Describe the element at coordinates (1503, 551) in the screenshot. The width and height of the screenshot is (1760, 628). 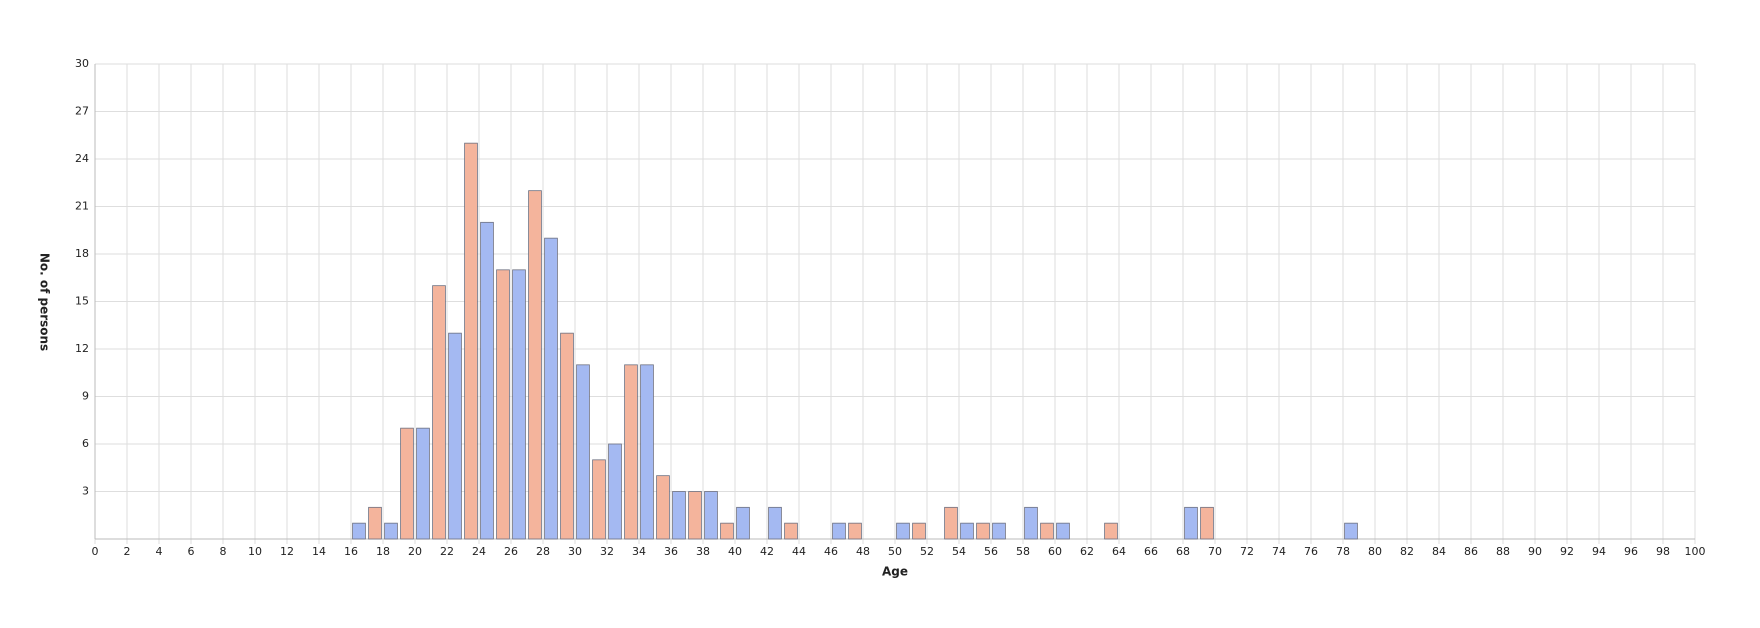
I see `x-tick-label: 88` at that location.